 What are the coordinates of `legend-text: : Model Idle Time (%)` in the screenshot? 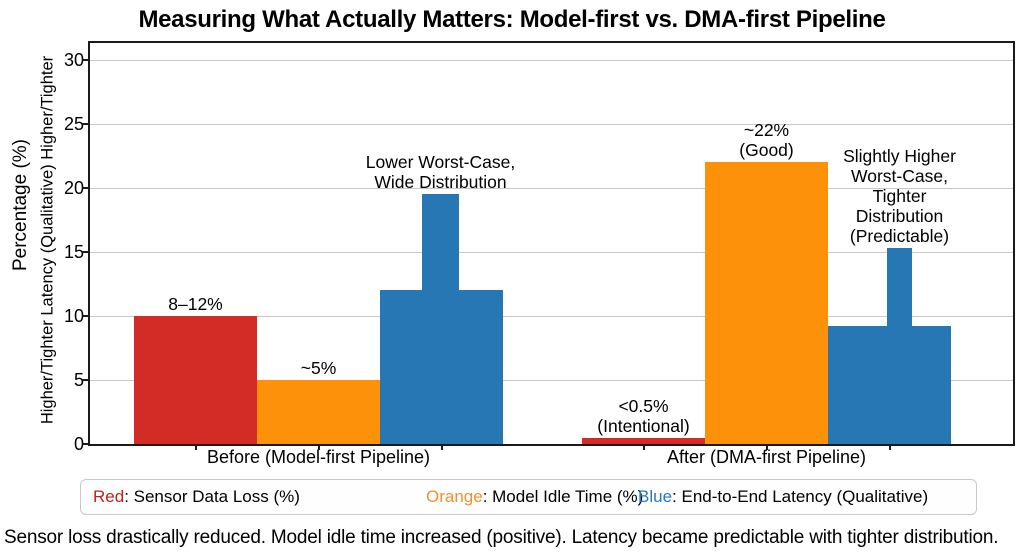 It's located at (563, 496).